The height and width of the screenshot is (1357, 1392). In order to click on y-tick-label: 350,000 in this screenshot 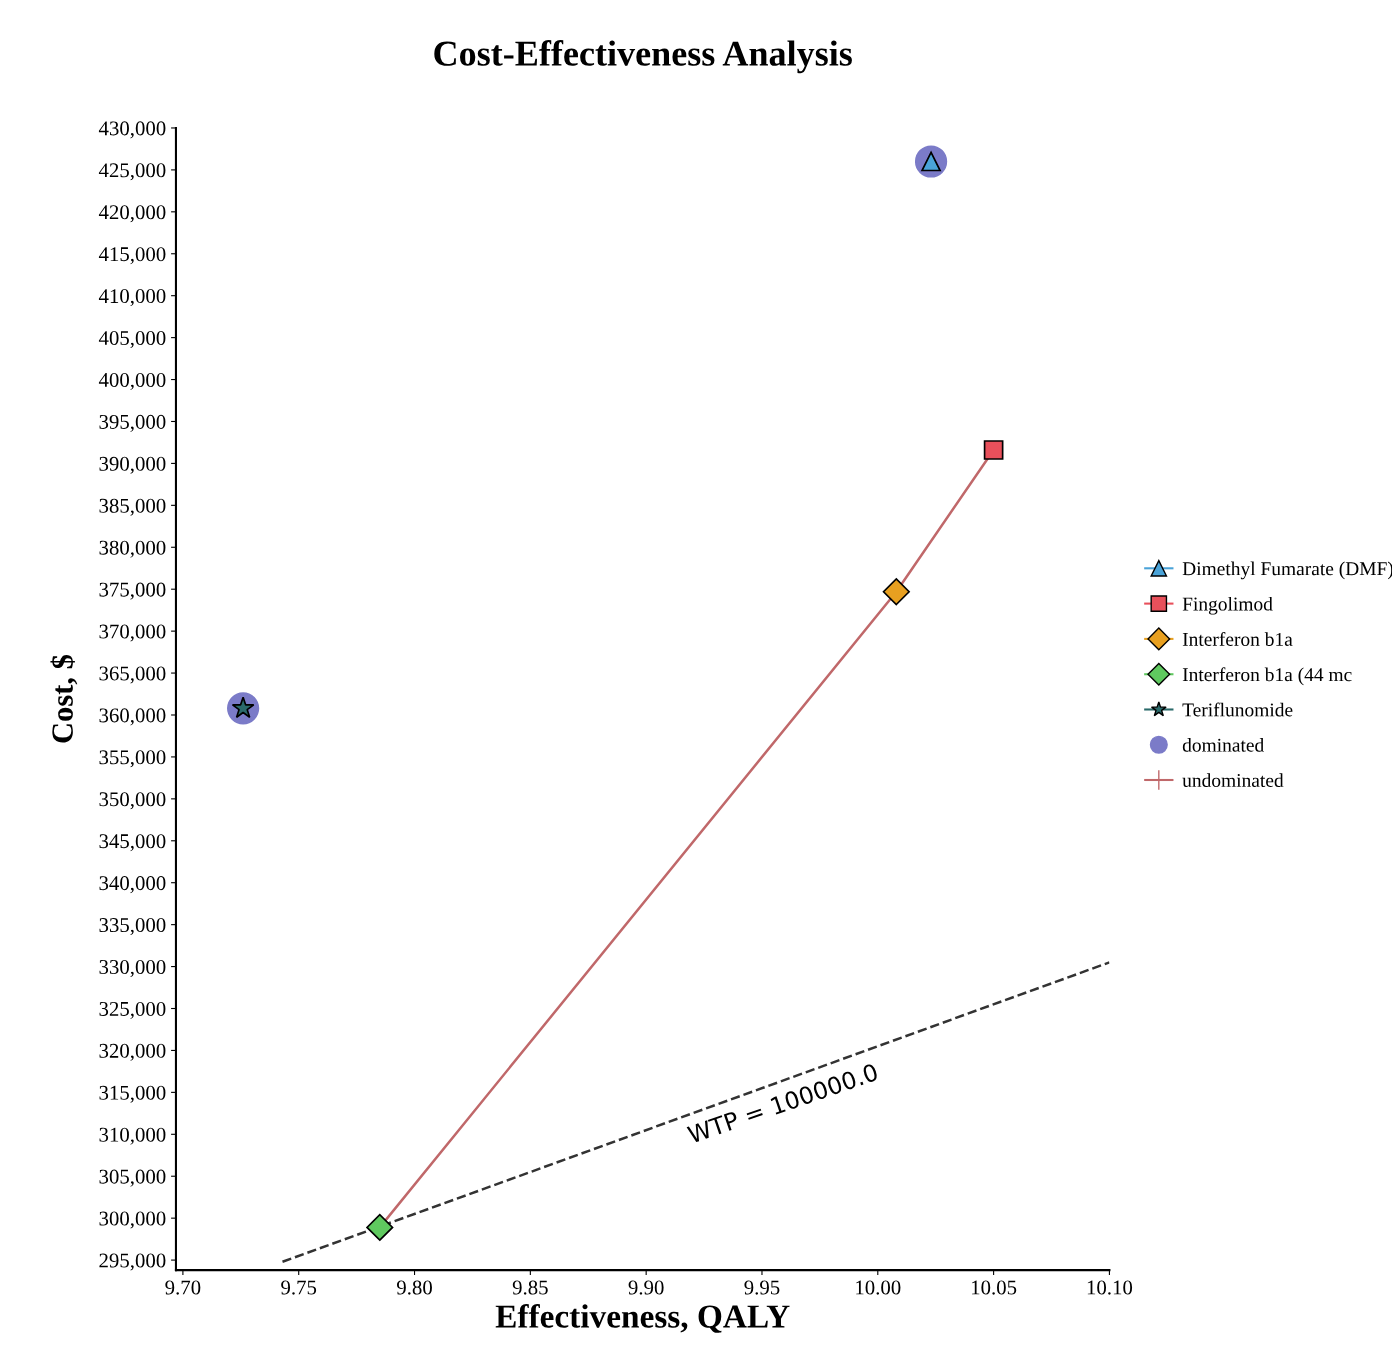, I will do `click(132, 801)`.